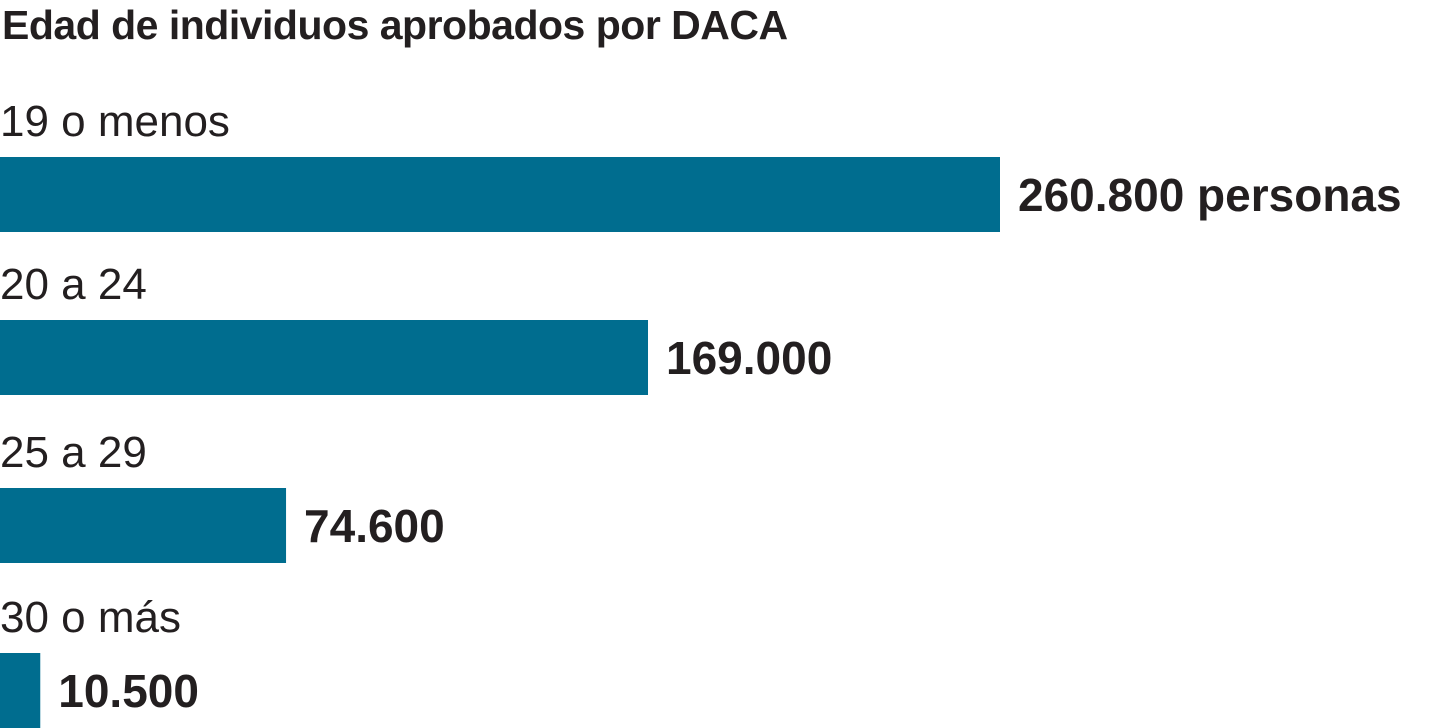 The width and height of the screenshot is (1440, 728). I want to click on category-label: 25 a 29, so click(73, 452).